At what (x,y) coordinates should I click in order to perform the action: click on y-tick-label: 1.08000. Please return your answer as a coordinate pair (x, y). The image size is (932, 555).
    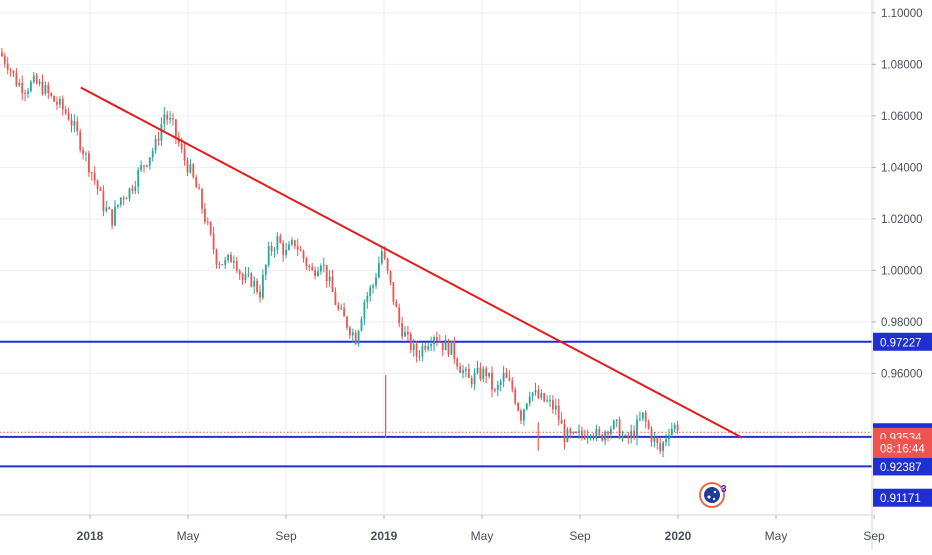
    Looking at the image, I should click on (902, 65).